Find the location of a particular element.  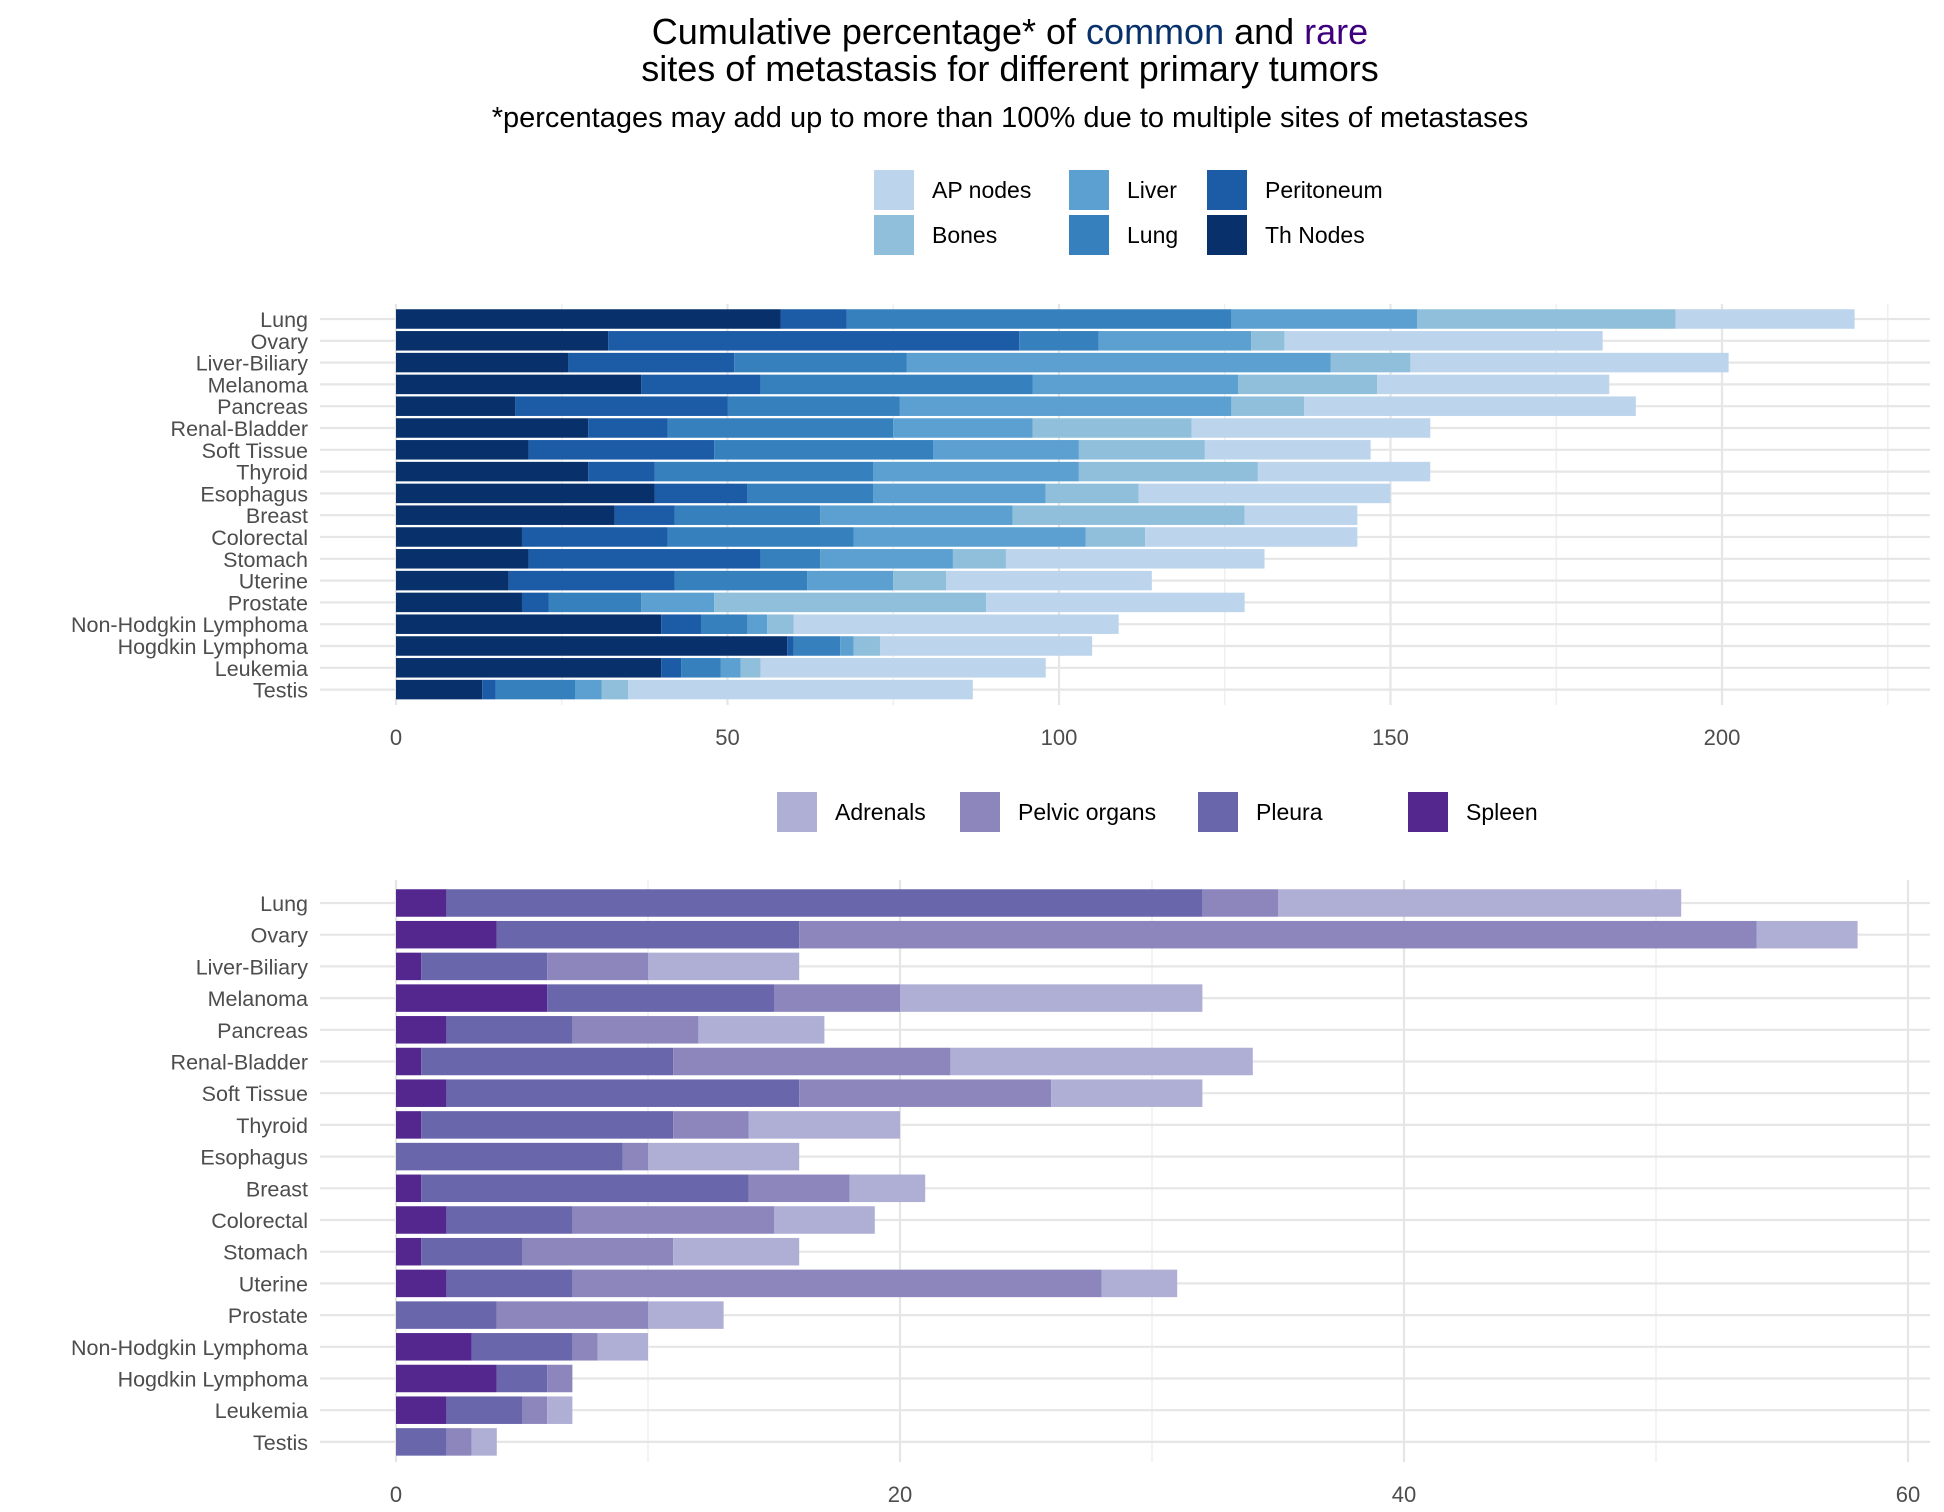

bar-prostate-bones is located at coordinates (850, 602).